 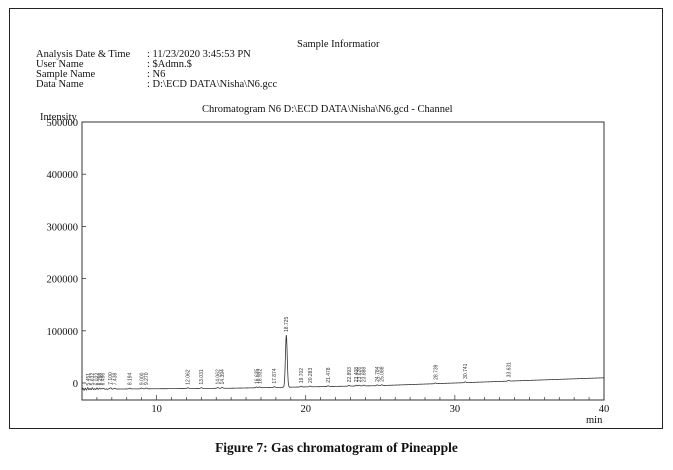 What do you see at coordinates (350, 375) in the screenshot?
I see `peak-label: 22.893` at bounding box center [350, 375].